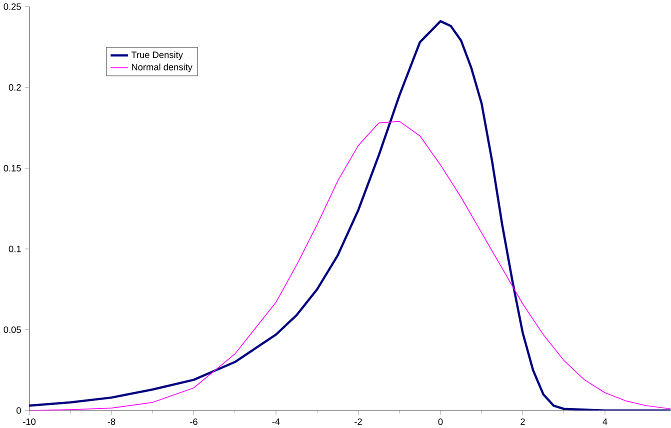 Image resolution: width=671 pixels, height=428 pixels. What do you see at coordinates (162, 67) in the screenshot?
I see `legend-label: Normal density` at bounding box center [162, 67].